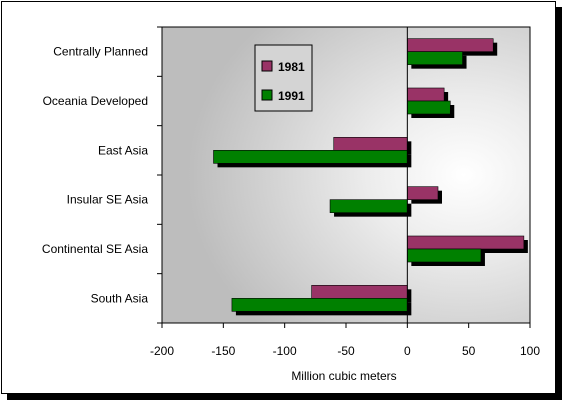  What do you see at coordinates (444, 255) in the screenshot?
I see `bar-continental-se-asia-1991` at bounding box center [444, 255].